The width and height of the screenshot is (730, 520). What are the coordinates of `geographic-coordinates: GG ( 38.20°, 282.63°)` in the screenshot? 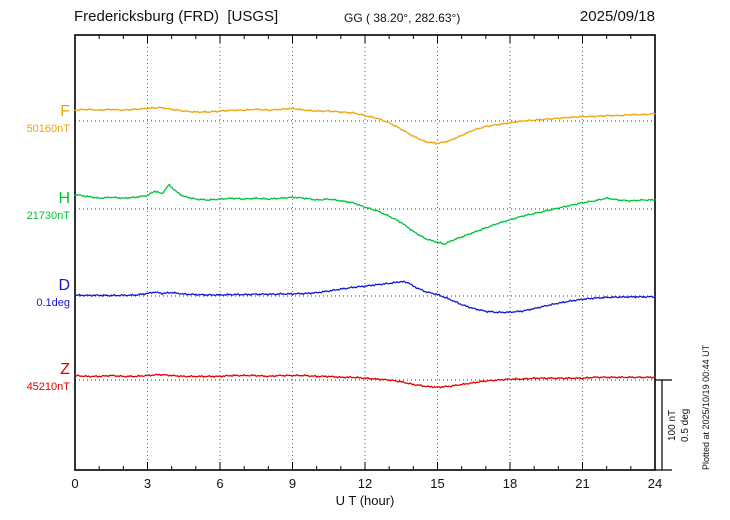 It's located at (402, 18).